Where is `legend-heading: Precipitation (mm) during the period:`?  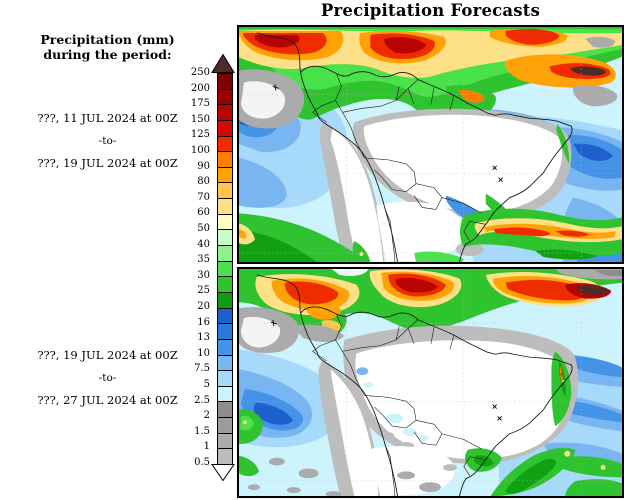
legend-heading: Precipitation (mm) during the period: is located at coordinates (107, 47).